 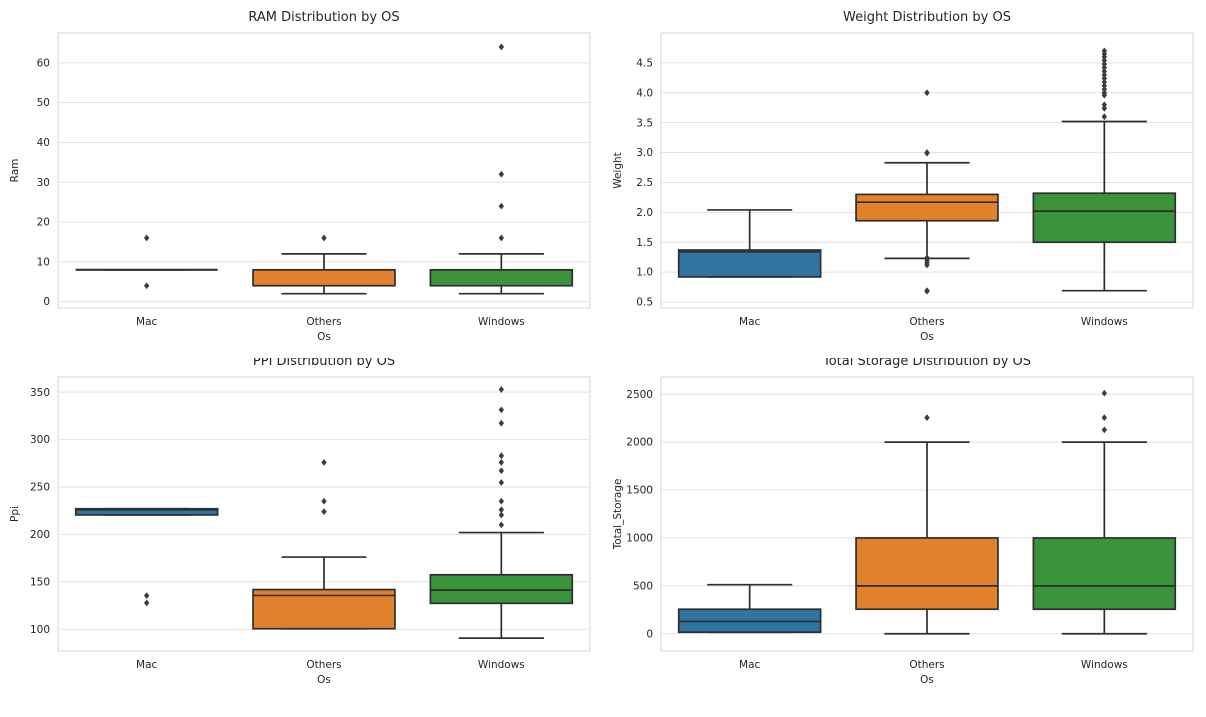 I want to click on y-tick-label: 1.5, so click(x=644, y=243).